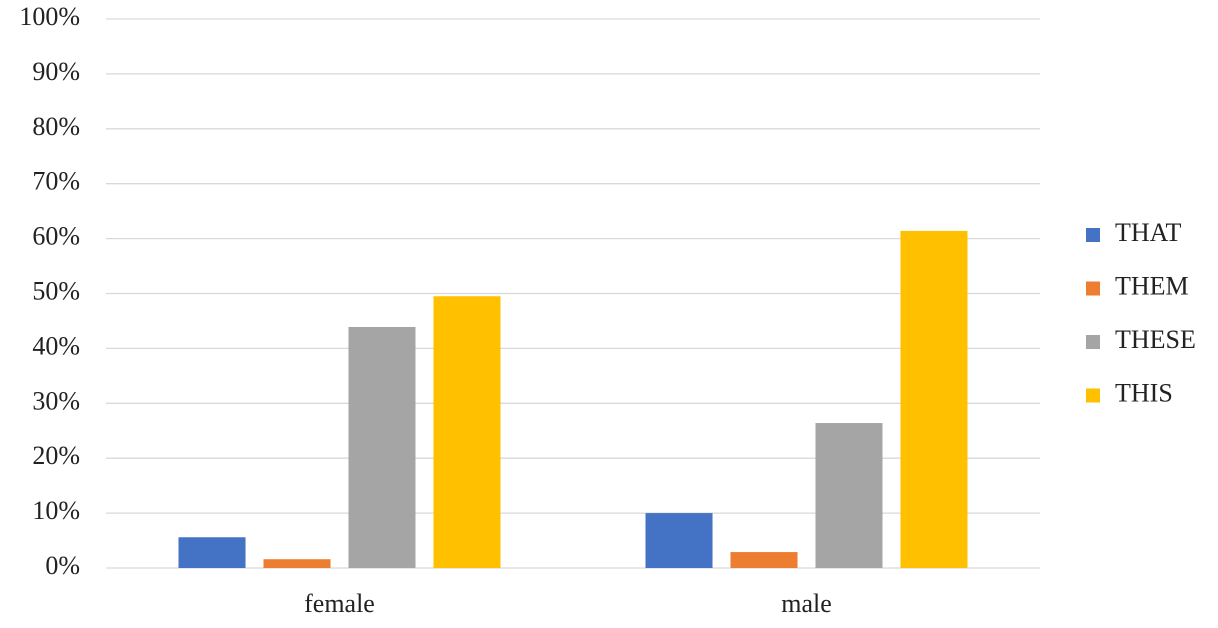 Image resolution: width=1218 pixels, height=628 pixels. I want to click on y-tick-label: 80%, so click(56, 126).